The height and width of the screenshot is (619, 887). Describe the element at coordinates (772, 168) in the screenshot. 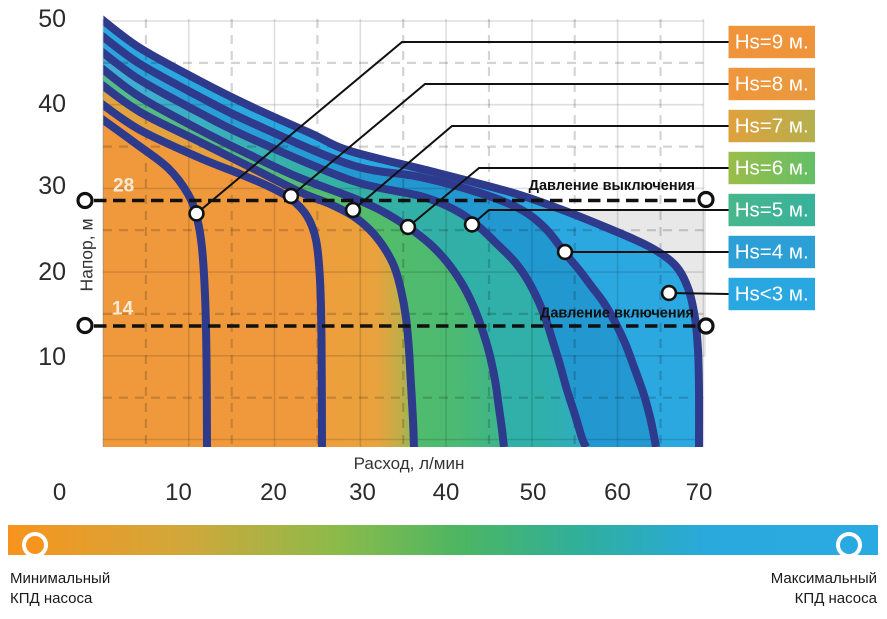

I see `svg-text: Hs=6 м.` at that location.